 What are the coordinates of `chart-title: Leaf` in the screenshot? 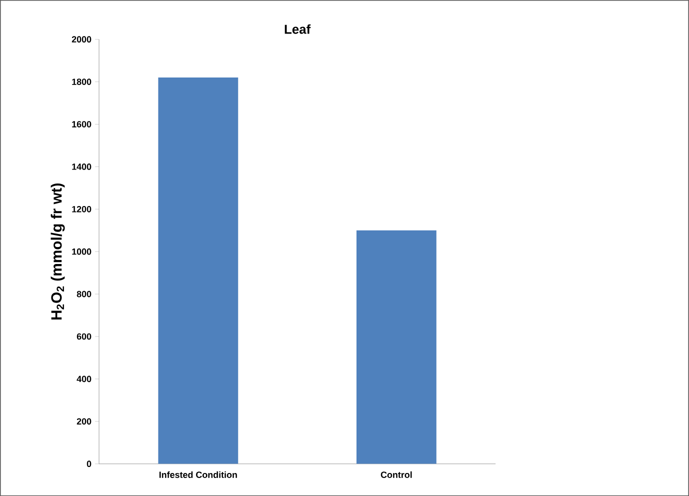 It's located at (297, 29).